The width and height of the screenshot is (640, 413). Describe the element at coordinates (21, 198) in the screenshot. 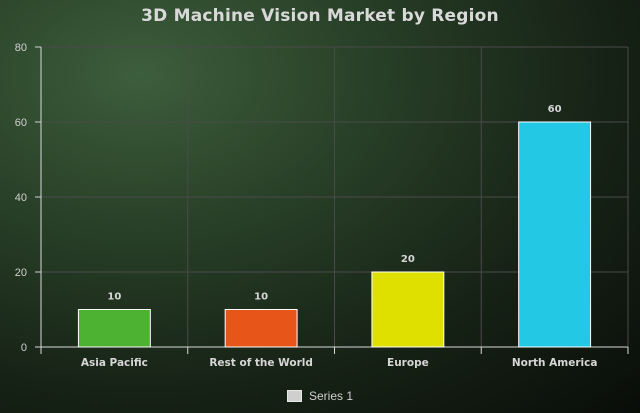

I see `y-tick-label: 40` at that location.